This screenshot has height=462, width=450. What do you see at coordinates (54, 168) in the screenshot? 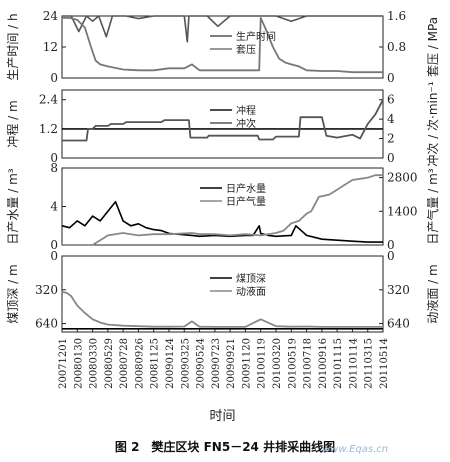
I see `left-tick-label: 8` at bounding box center [54, 168].